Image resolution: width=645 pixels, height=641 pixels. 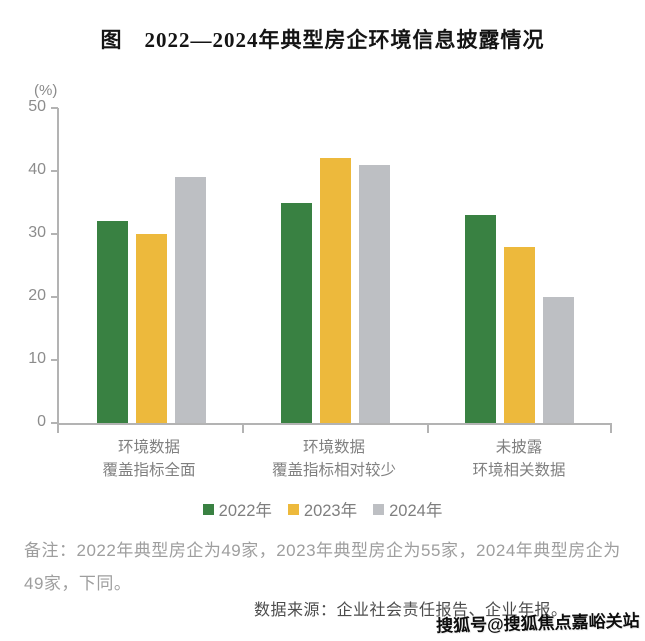 What do you see at coordinates (333, 470) in the screenshot?
I see `x-category-label-line: 覆盖指标相对较少` at bounding box center [333, 470].